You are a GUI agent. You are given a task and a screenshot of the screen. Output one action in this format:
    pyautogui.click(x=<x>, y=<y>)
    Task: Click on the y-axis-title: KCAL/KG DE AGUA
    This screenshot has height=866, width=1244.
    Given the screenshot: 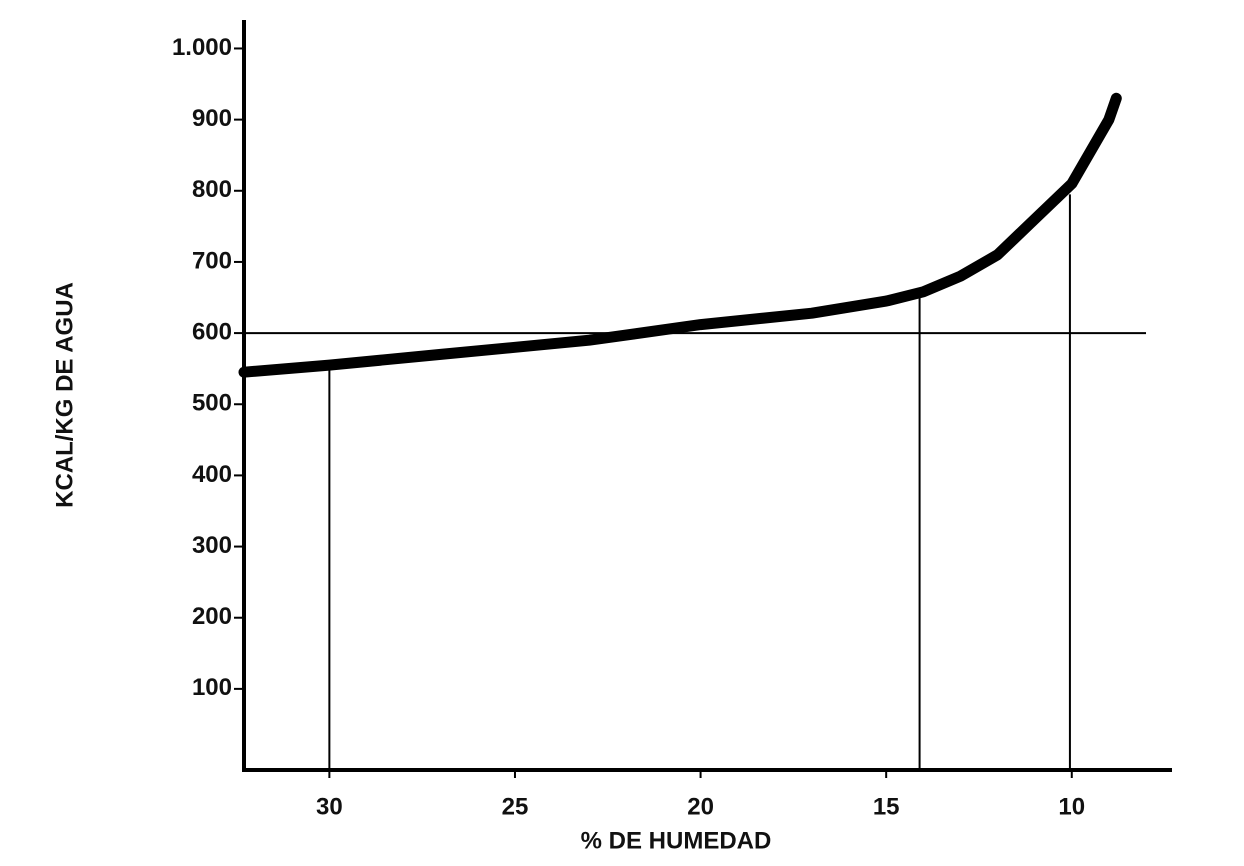 What is the action you would take?
    pyautogui.click(x=64, y=395)
    